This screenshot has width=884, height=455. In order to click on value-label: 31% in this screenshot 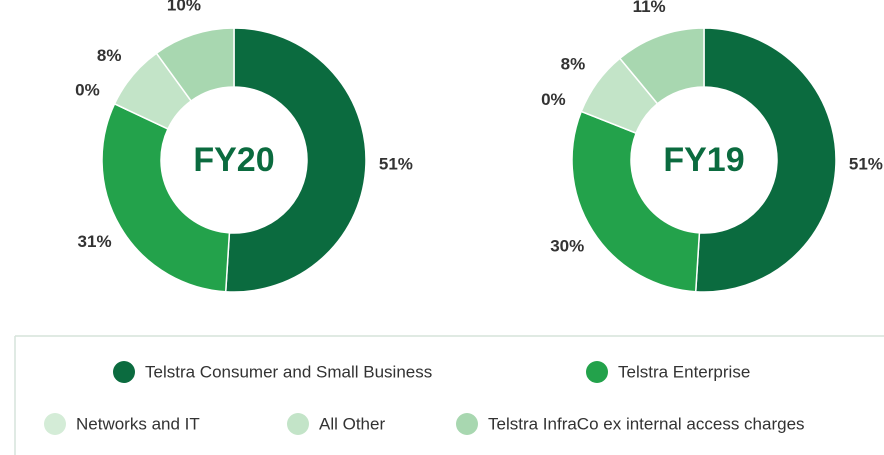, I will do `click(95, 241)`.